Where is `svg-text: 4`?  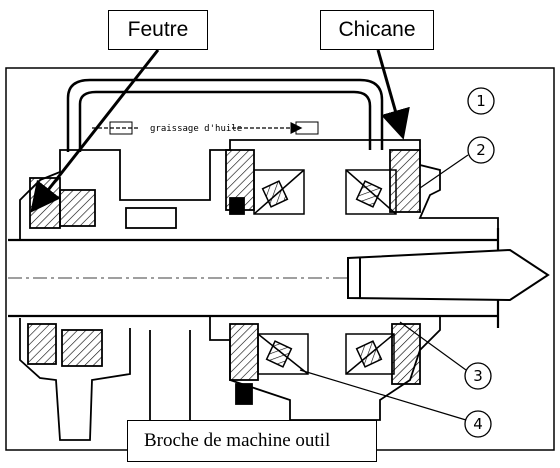 svg-text: 4 is located at coordinates (478, 424).